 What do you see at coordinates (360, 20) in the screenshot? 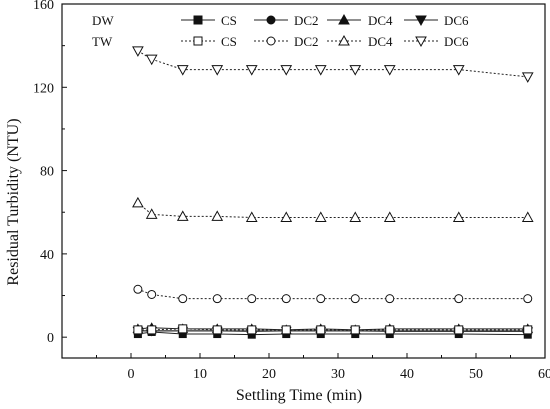
I see `legend-entry-dw-dc4: DC4` at bounding box center [360, 20].